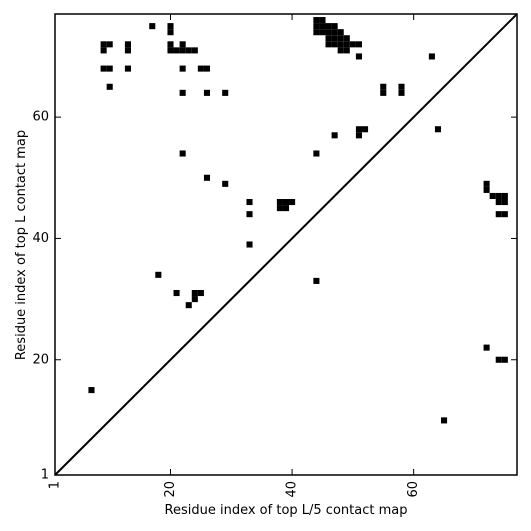  What do you see at coordinates (413, 489) in the screenshot?
I see `x-tick-label: 60` at bounding box center [413, 489].